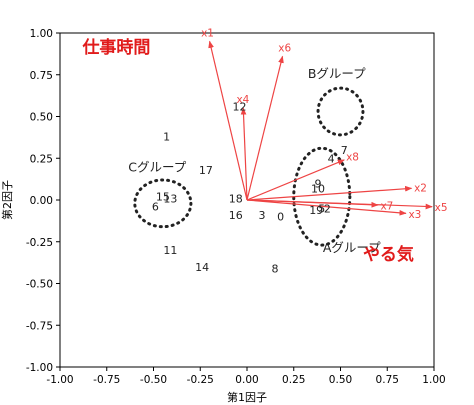 This screenshot has height=405, width=474. I want to click on vector-label: x5, so click(441, 208).